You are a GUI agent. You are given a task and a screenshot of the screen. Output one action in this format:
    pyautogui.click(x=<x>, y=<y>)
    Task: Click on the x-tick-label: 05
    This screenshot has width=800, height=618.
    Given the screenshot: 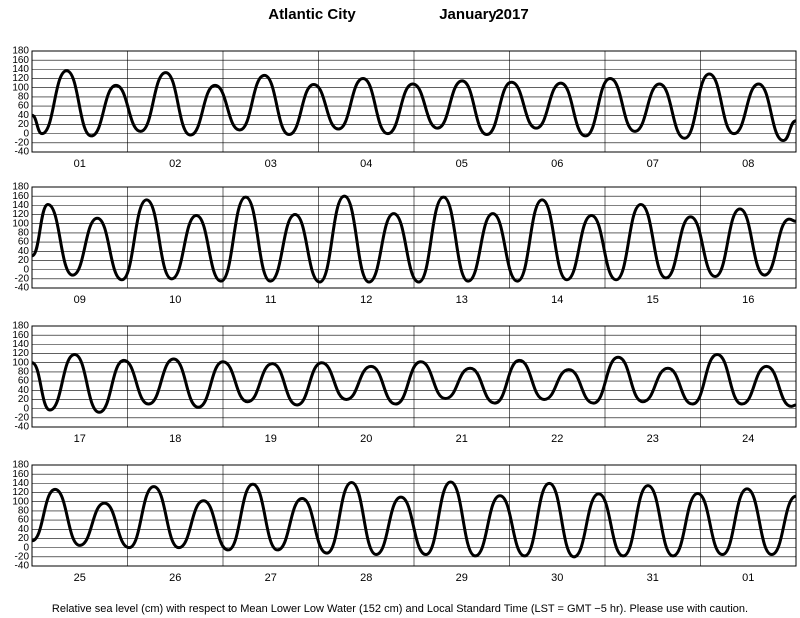 What is the action you would take?
    pyautogui.click(x=462, y=164)
    